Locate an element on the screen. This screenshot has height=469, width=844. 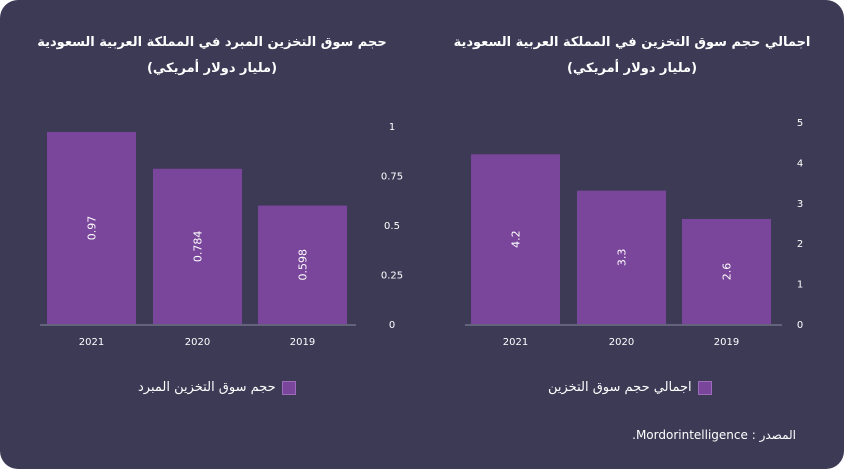
total-x-tick-label: 2021 is located at coordinates (515, 342).